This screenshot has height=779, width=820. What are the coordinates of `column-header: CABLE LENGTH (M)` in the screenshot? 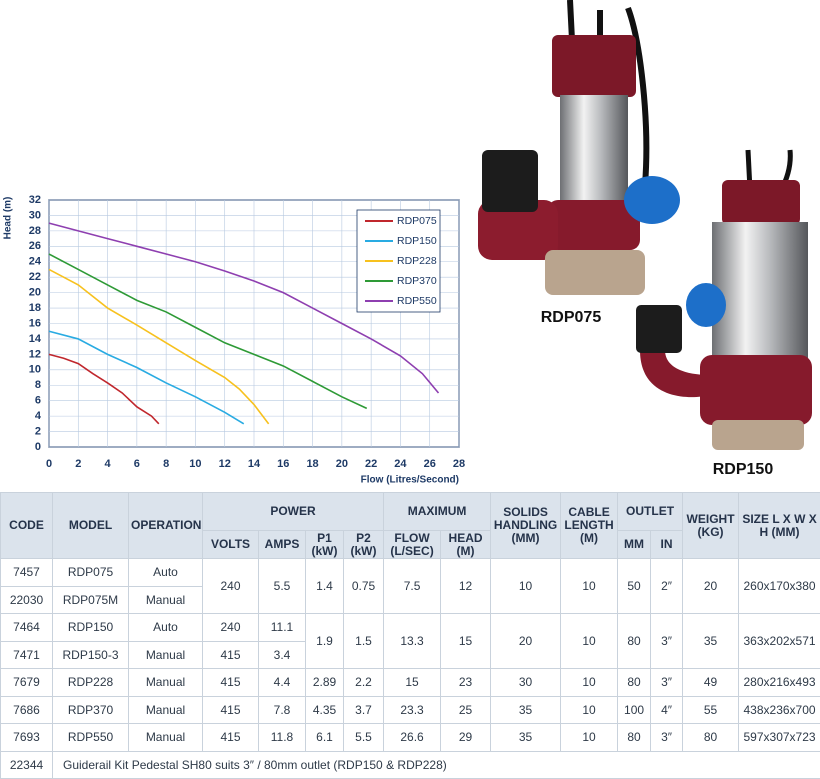 It's located at (589, 526).